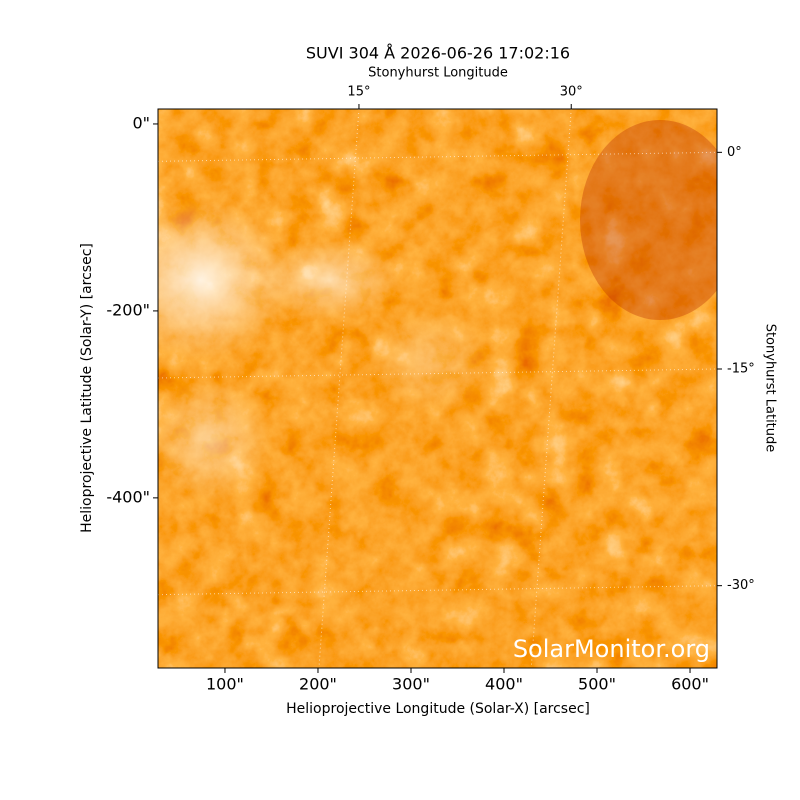 Image resolution: width=800 pixels, height=800 pixels. What do you see at coordinates (358, 92) in the screenshot?
I see `x2-tick-label: 15°` at bounding box center [358, 92].